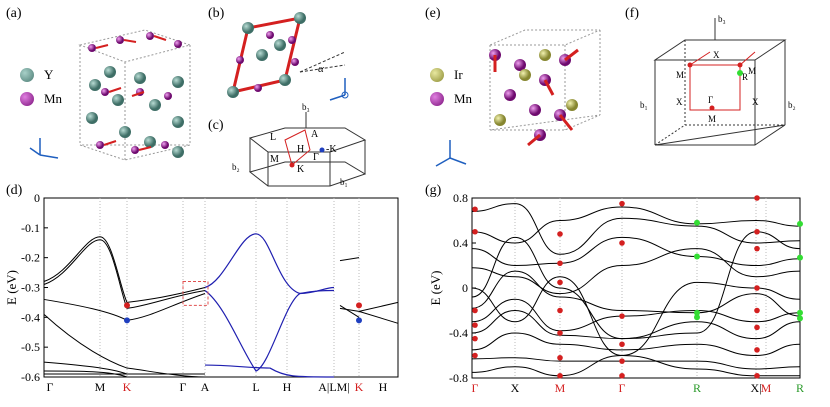 The height and width of the screenshot is (407, 830). What do you see at coordinates (30, 288) in the screenshot?
I see `chart-d-ytick-label: -0.3` at bounding box center [30, 288].